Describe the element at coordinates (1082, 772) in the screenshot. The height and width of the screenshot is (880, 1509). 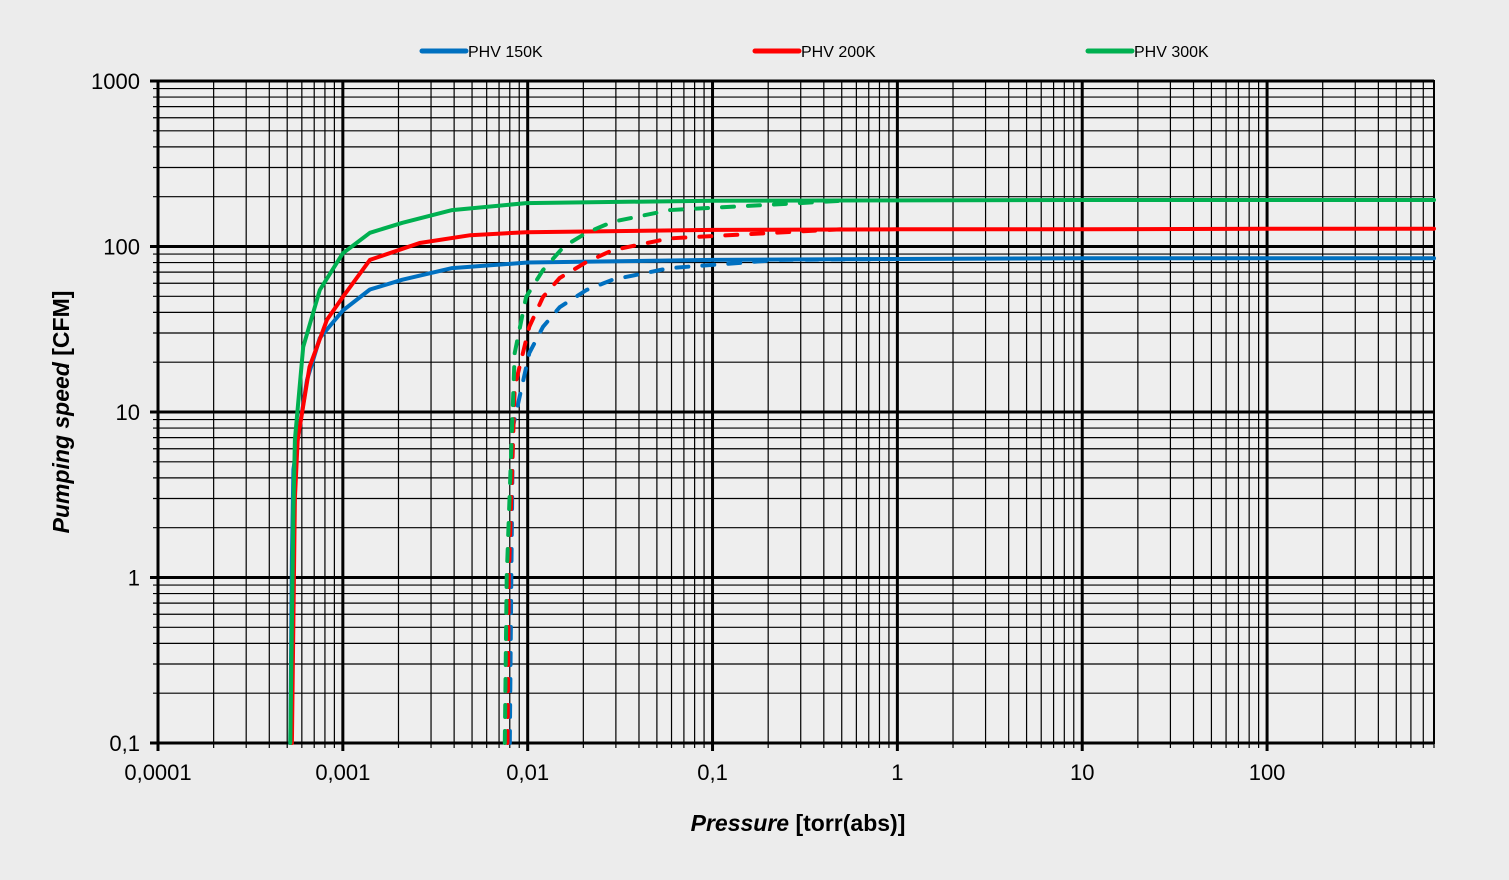
I see `x-tick-label: 10` at that location.